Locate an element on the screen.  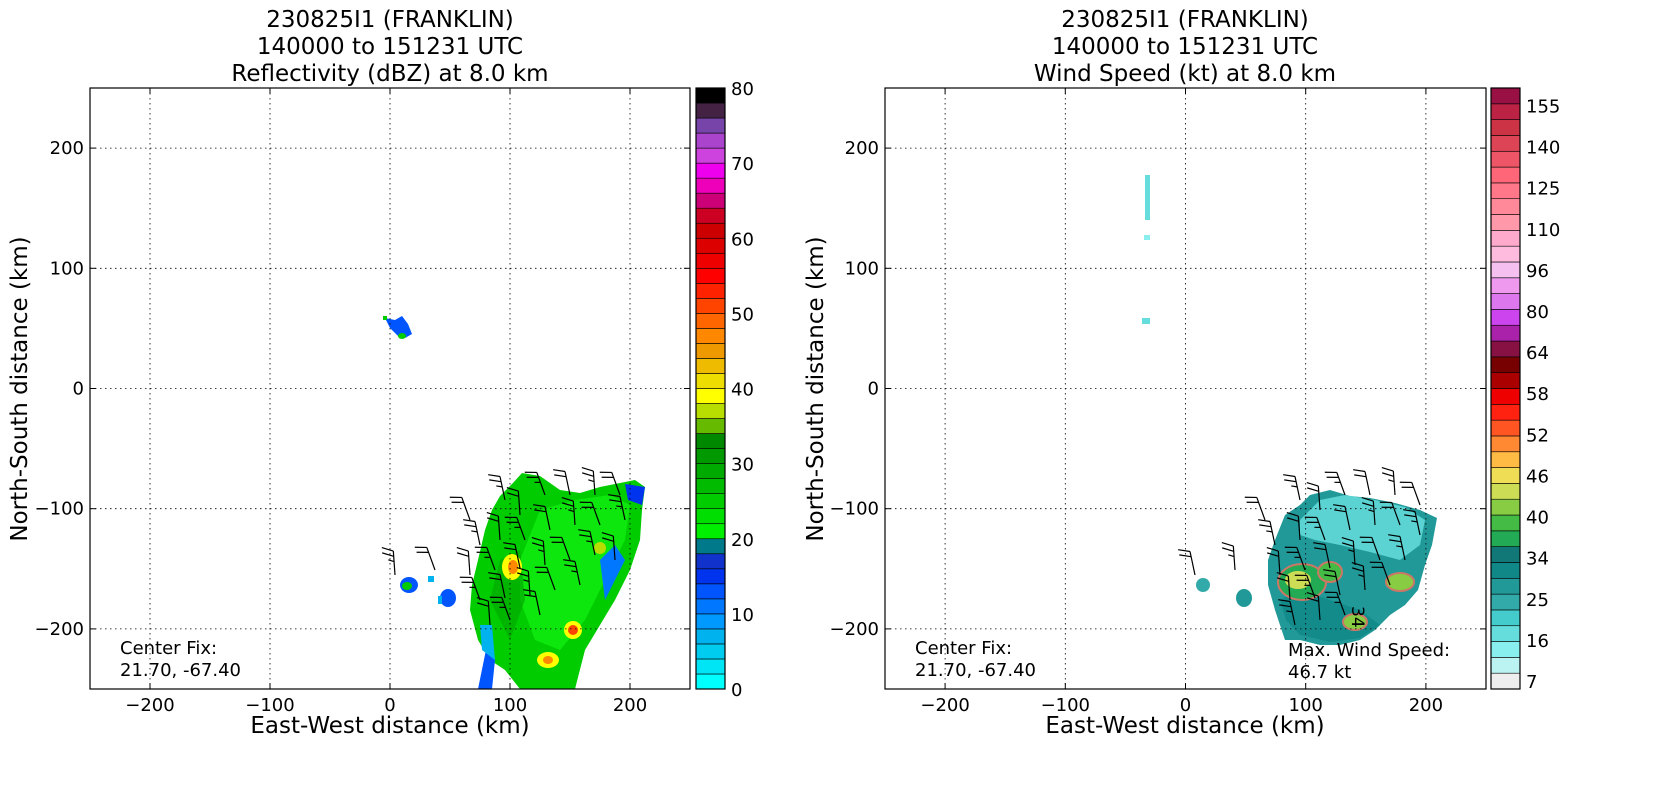
y-tick-label: 100 is located at coordinates (67, 268).